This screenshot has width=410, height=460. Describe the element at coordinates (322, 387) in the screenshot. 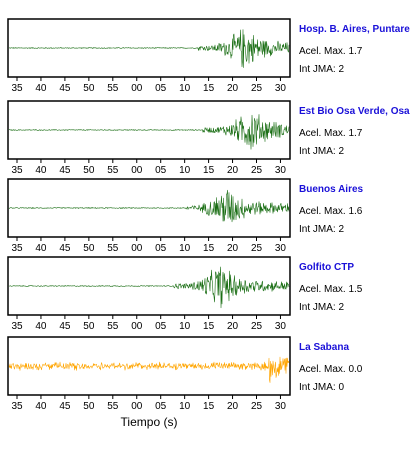

I see `int-jma-label: Int JMA: 0` at that location.